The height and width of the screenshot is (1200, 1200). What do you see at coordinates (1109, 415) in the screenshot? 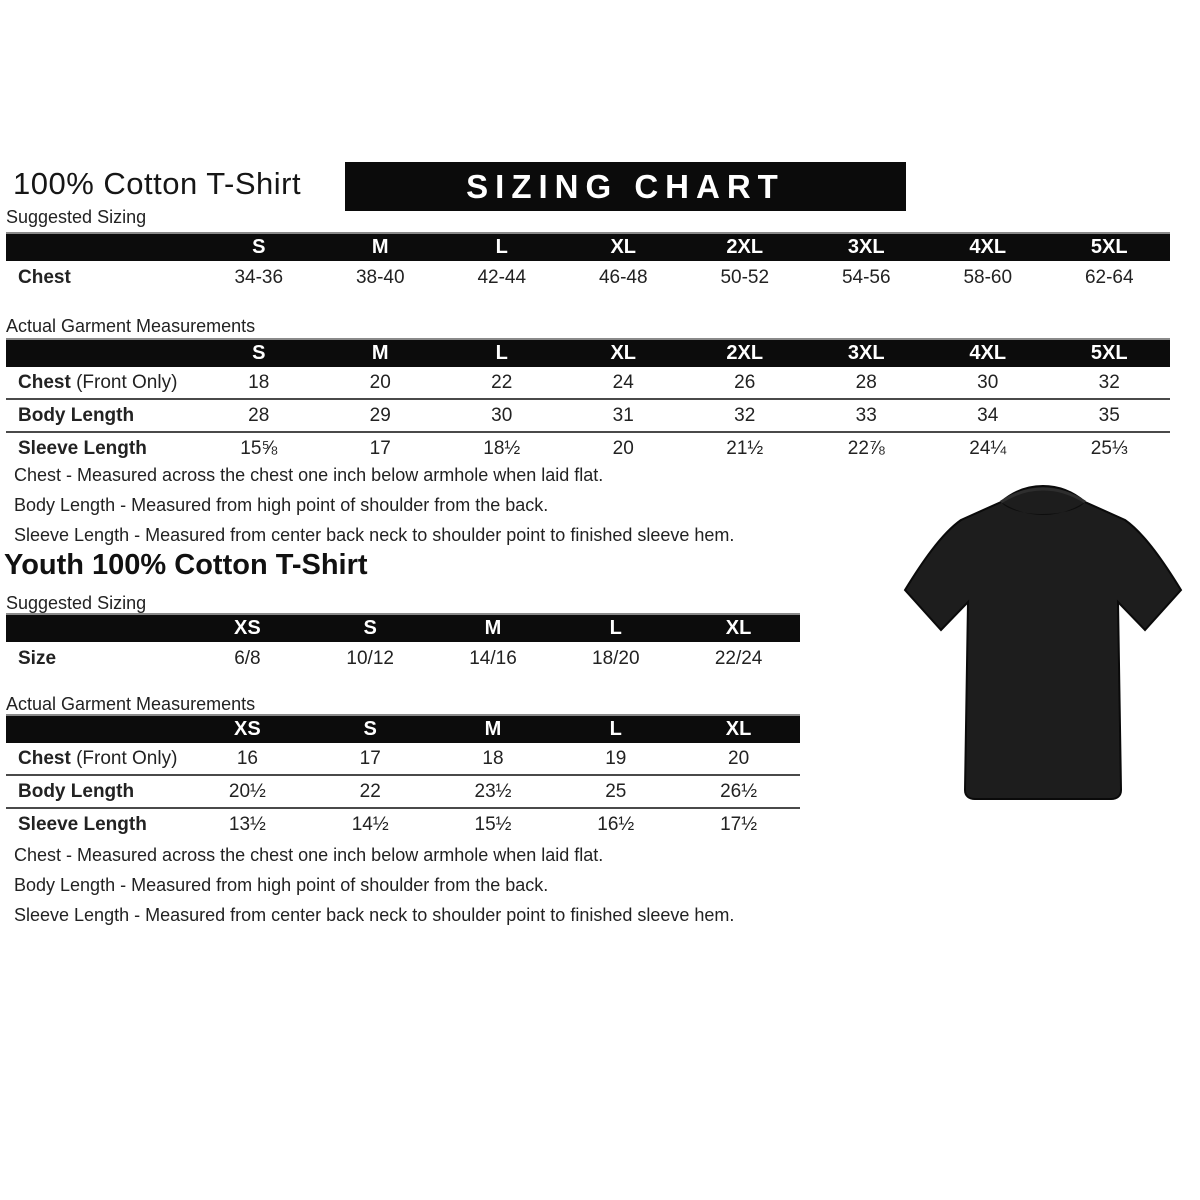
I see `measurement-cell: 35` at bounding box center [1109, 415].